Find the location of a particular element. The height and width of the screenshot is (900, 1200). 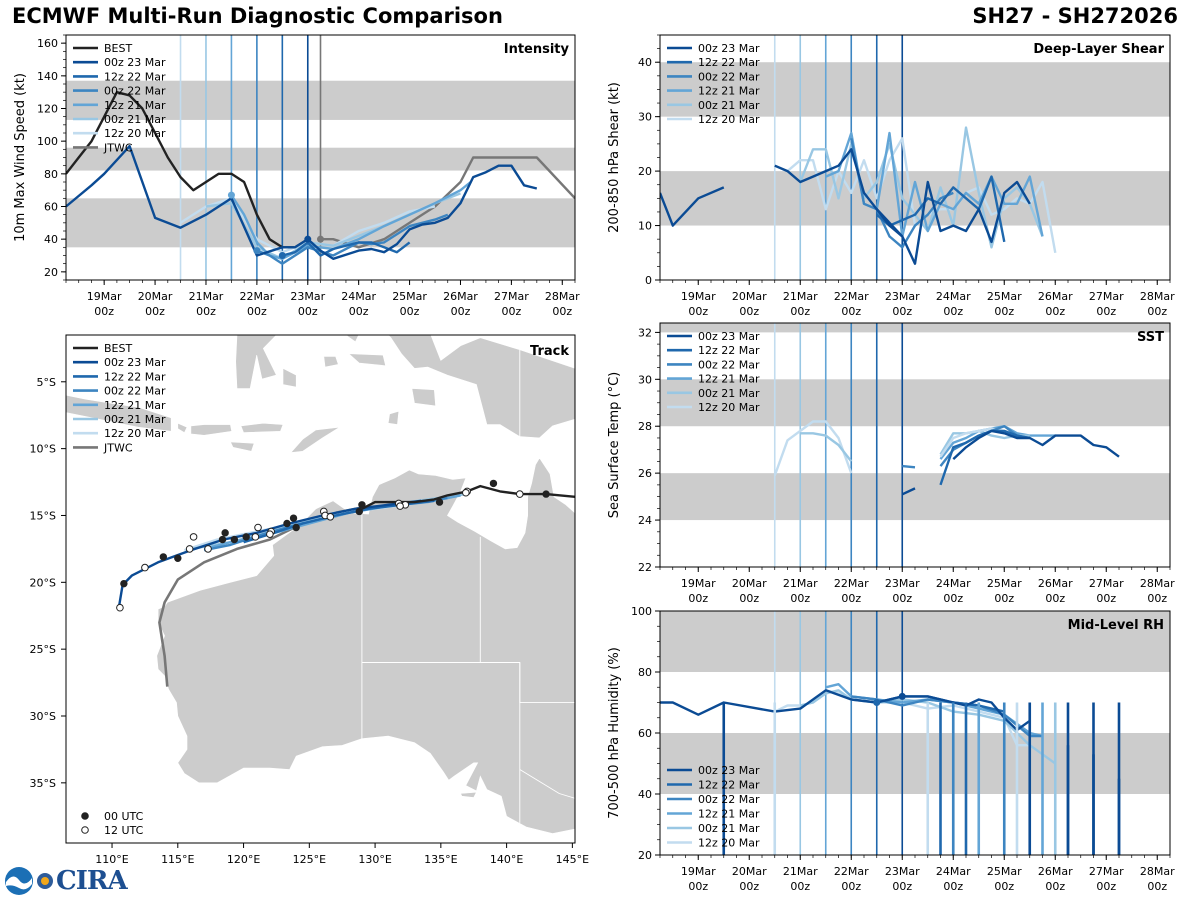

globe-icon is located at coordinates (45, 881).